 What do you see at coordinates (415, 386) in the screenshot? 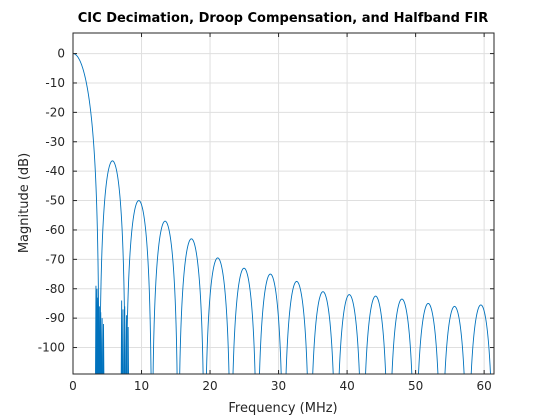
I see `x-tick-label: 50` at bounding box center [415, 386].